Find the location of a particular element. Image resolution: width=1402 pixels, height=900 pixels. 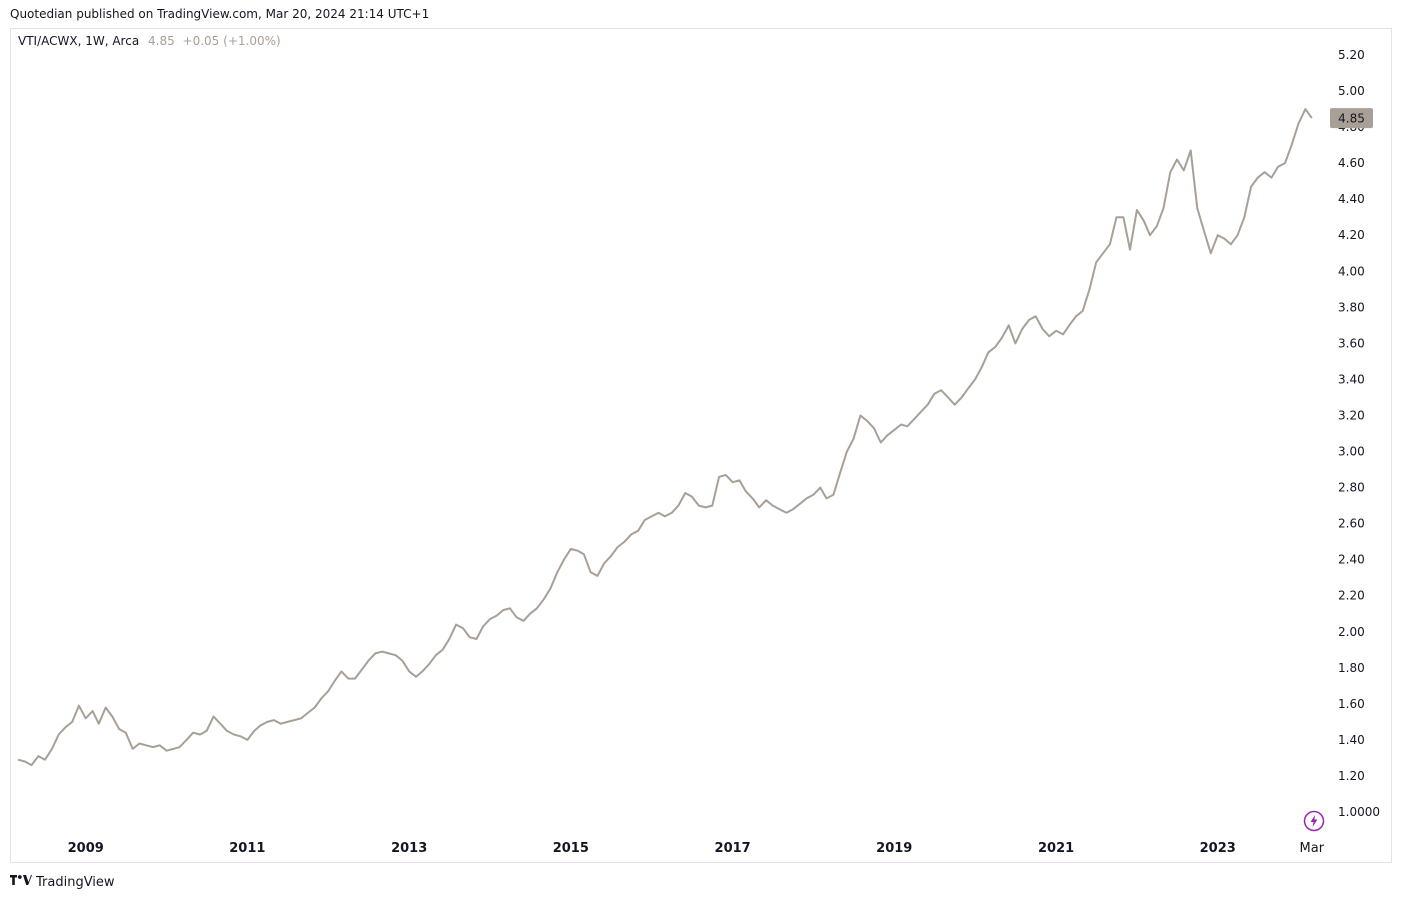

x-tick-label: 2009 is located at coordinates (86, 848).